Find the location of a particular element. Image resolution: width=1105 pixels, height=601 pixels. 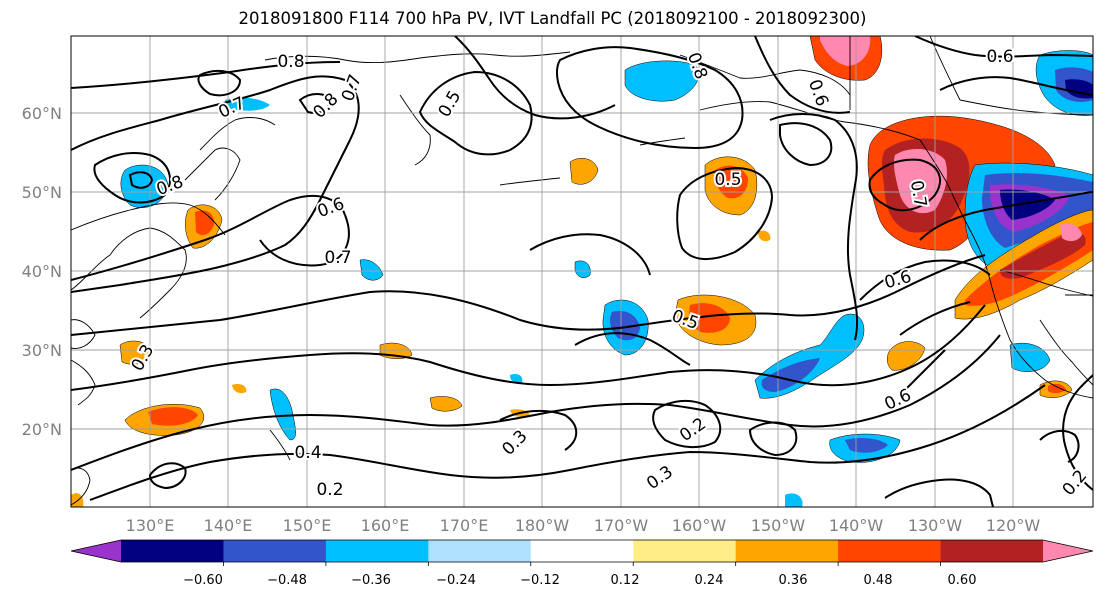

colorbar-tick-label: 0.48 is located at coordinates (878, 580).